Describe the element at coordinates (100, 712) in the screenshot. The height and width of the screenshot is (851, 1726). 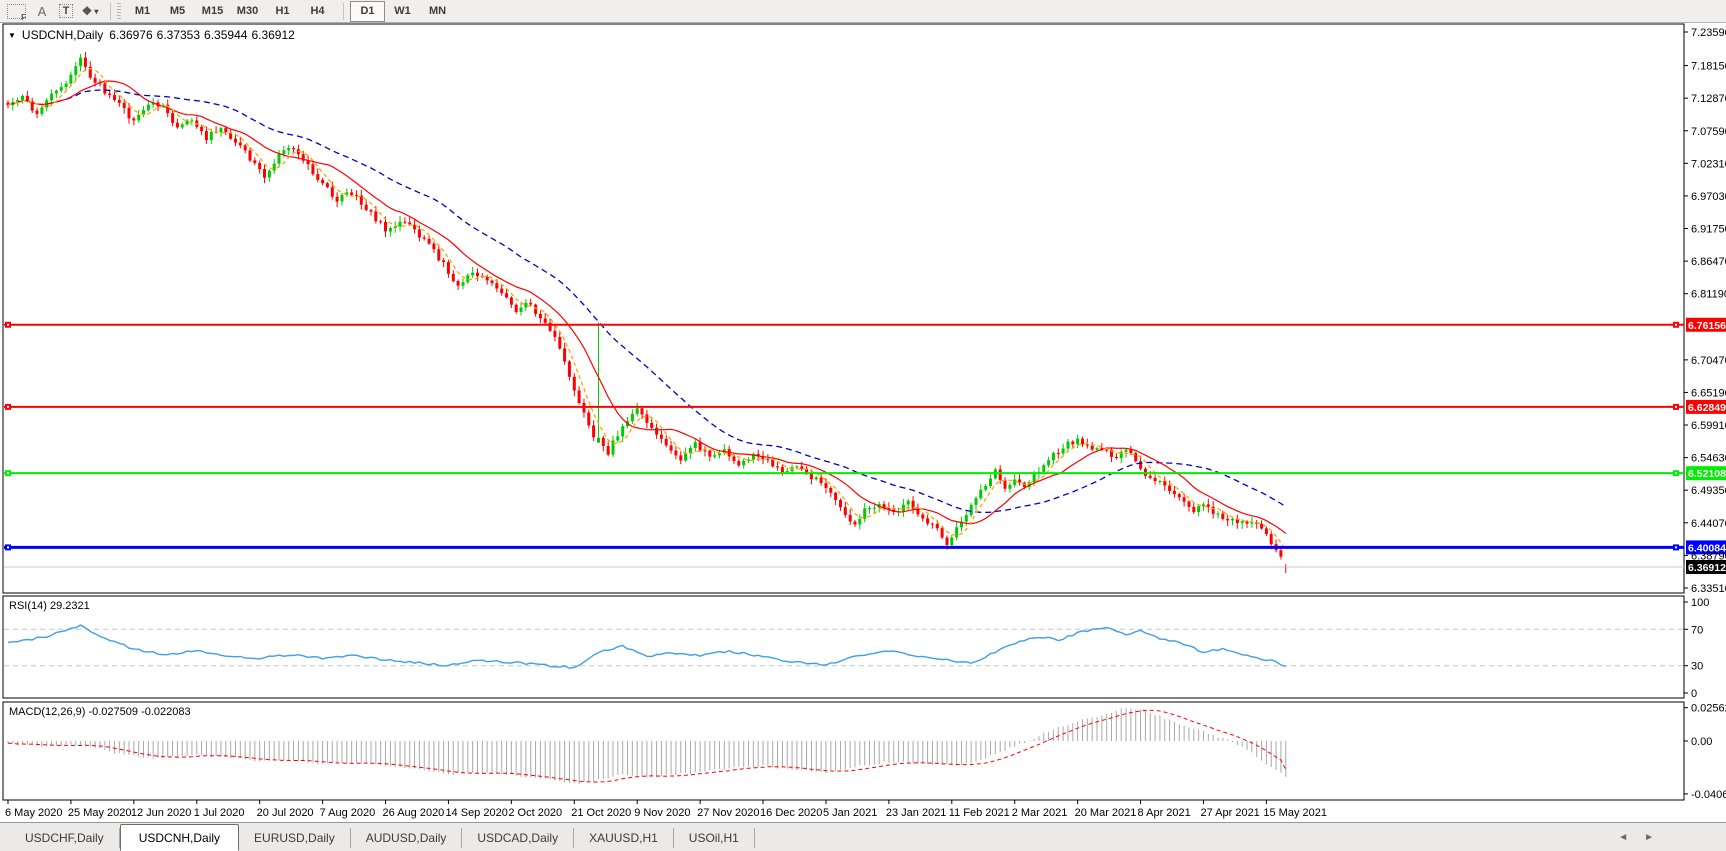
I see `macd-indicator-label: MACD(12,26,9) -0.027509 -0.022083` at that location.